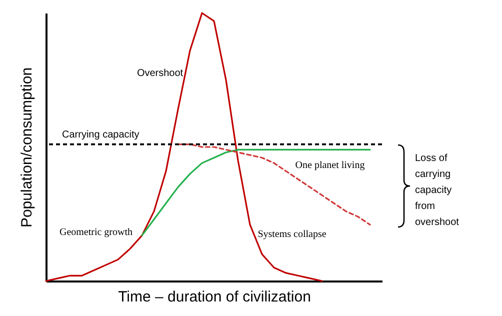 Image resolution: width=502 pixels, height=316 pixels. I want to click on annotation: Systems collapse, so click(292, 234).